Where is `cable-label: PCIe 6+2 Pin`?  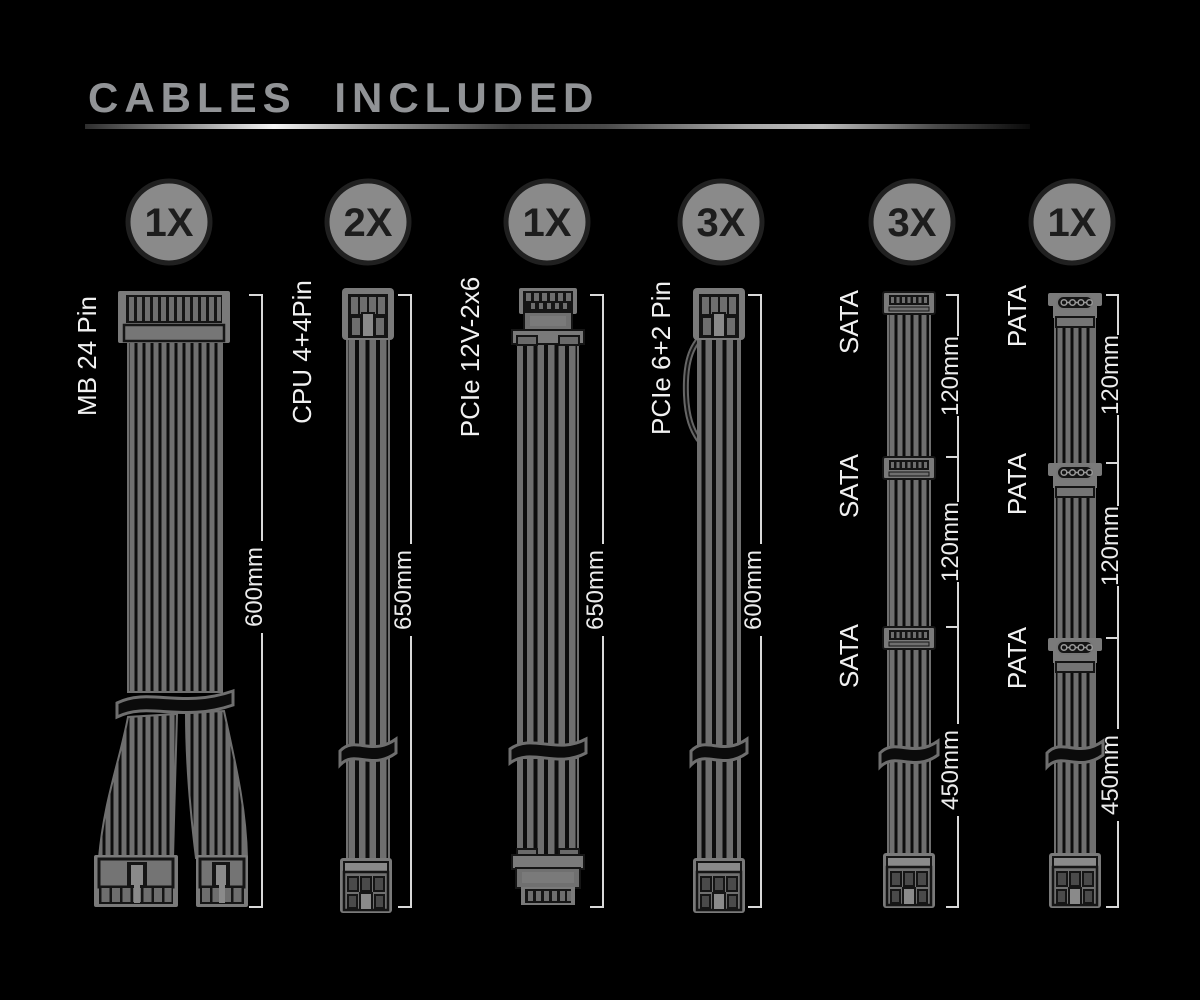 cable-label: PCIe 6+2 Pin is located at coordinates (661, 358).